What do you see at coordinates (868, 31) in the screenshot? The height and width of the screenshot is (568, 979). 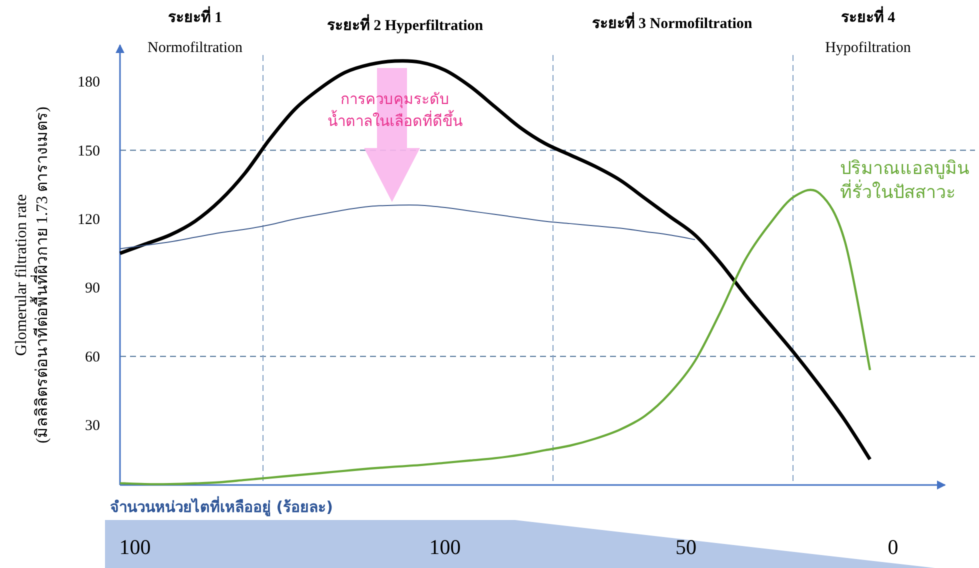 I see `annotation: ระยะที่ 4 Hypofiltration` at bounding box center [868, 31].